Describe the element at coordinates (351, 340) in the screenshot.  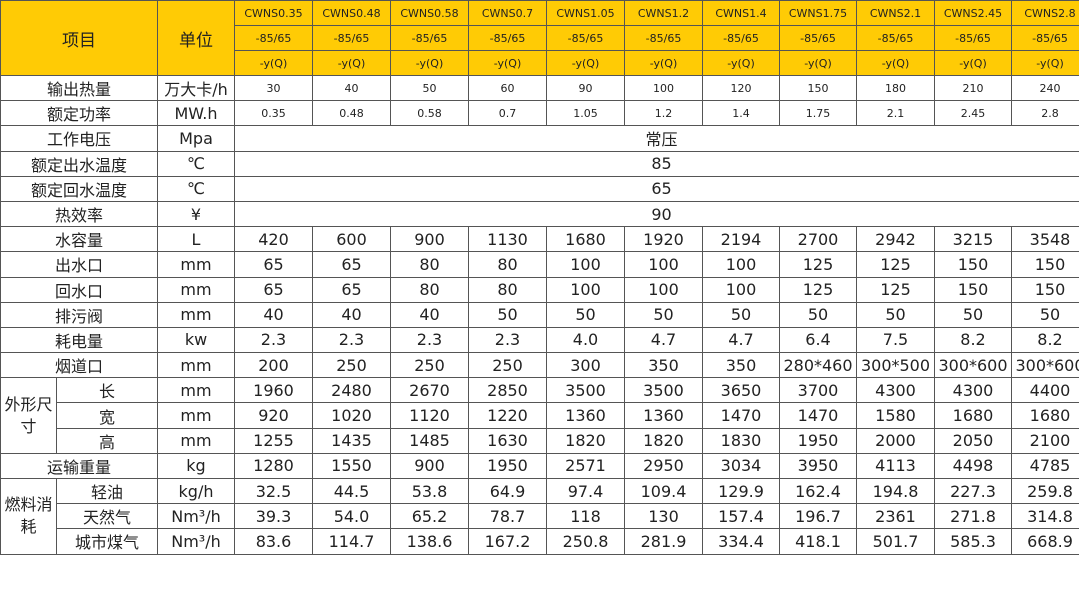
I see `value-cell: 2.3` at that location.